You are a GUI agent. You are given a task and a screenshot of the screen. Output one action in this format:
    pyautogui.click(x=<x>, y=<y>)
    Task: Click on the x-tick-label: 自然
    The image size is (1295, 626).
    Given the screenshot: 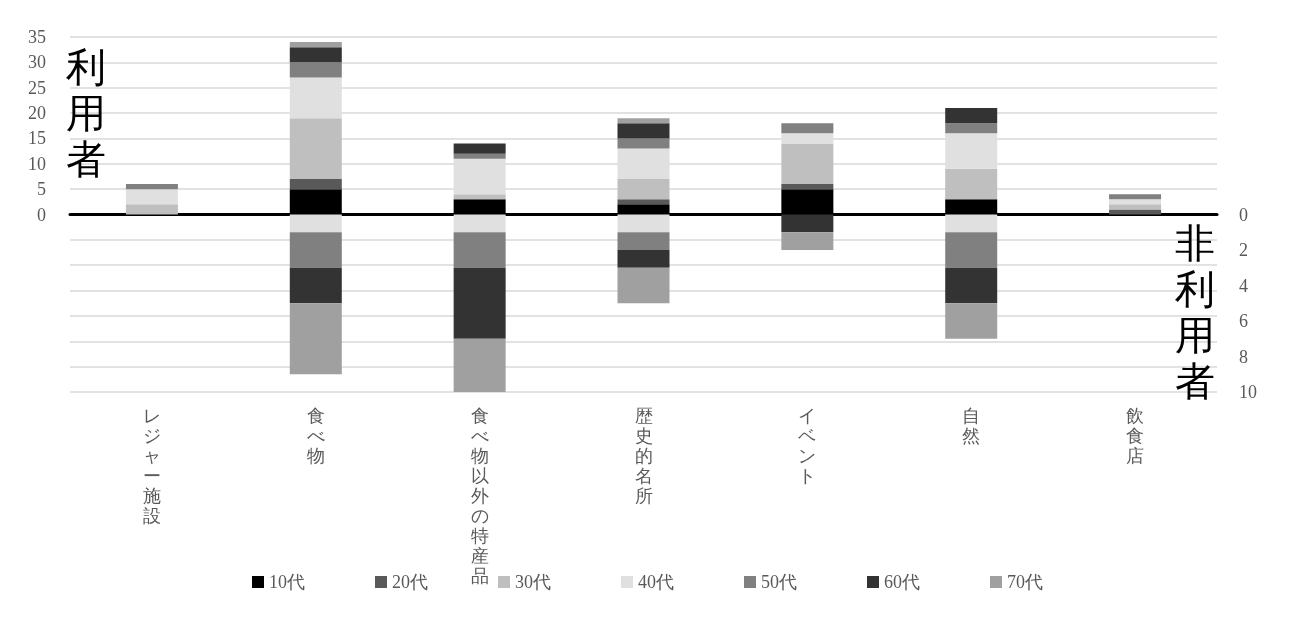 What is the action you would take?
    pyautogui.click(x=971, y=426)
    